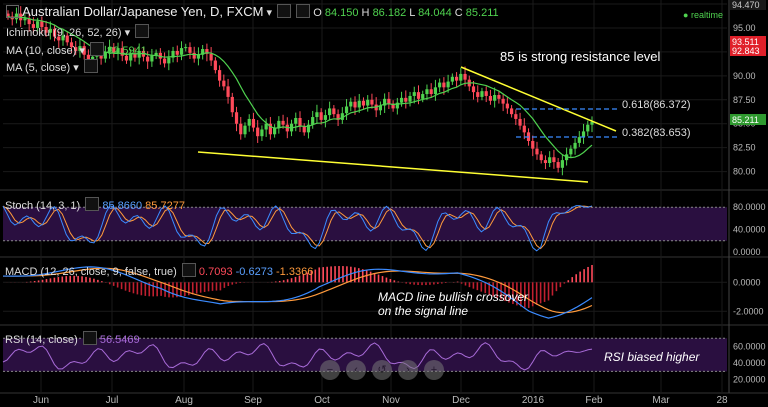  Describe the element at coordinates (722, 400) in the screenshot. I see `x-tick-label: 28` at that location.